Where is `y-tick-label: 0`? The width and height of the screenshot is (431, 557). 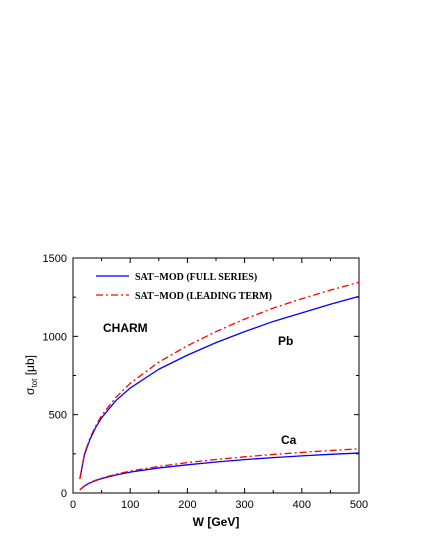 y-tick-label: 0 is located at coordinates (64, 494).